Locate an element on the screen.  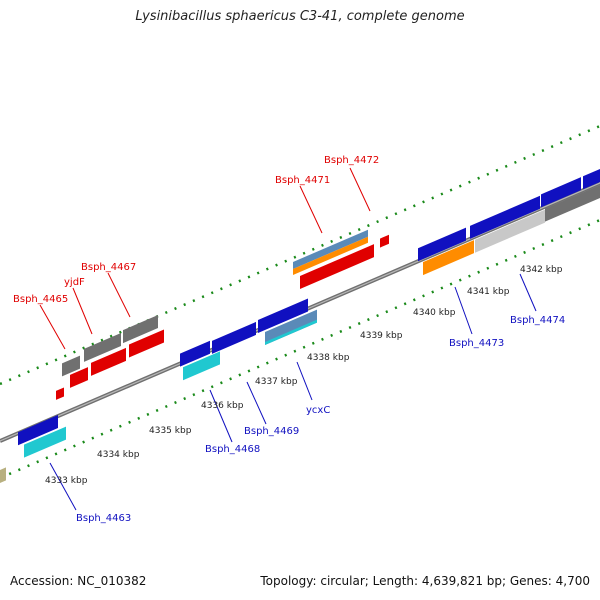
accession-text: Accession: NC_010382 is located at coordinates (78, 581).